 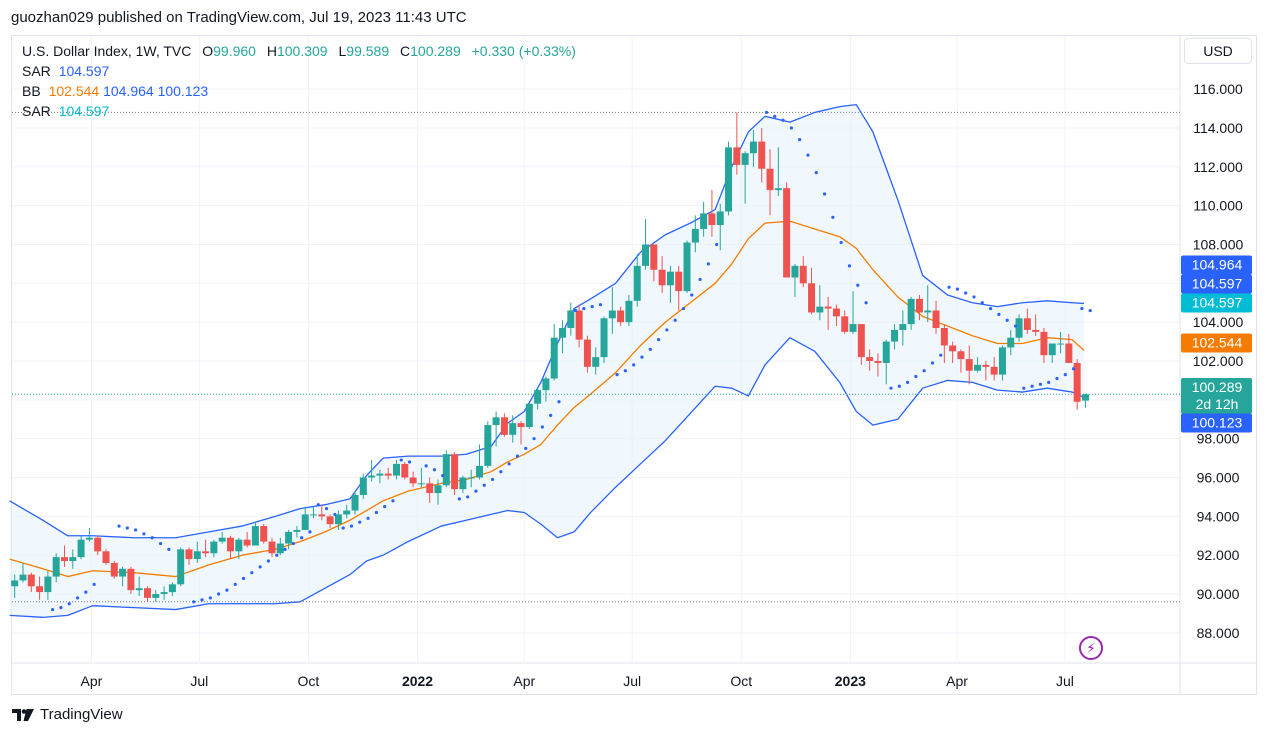 I want to click on price-tick-label: 90.000, so click(x=1218, y=594).